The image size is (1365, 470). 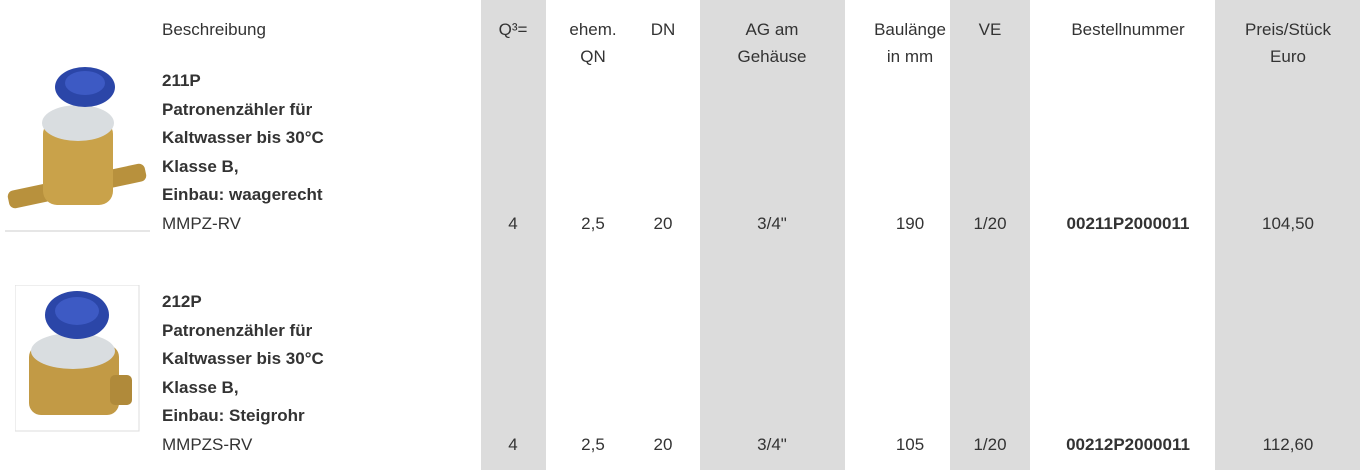 I want to click on cell-text: Einbau: Steigrohr, so click(x=233, y=415).